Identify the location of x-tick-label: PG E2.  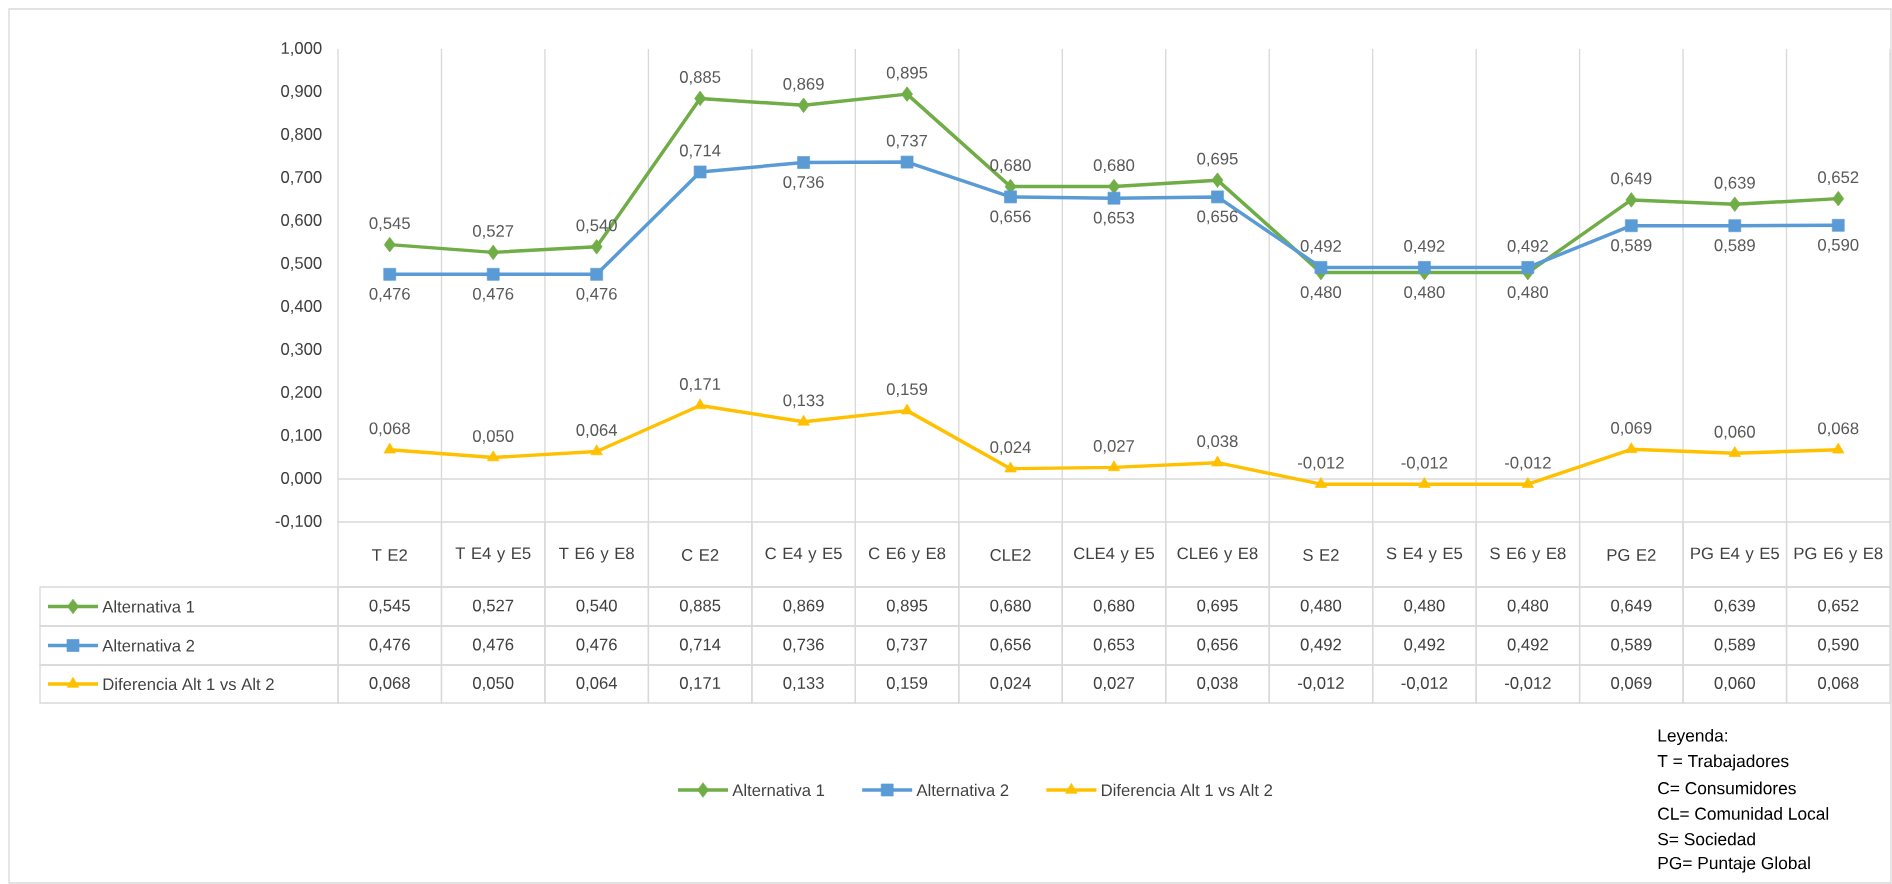
(1631, 555).